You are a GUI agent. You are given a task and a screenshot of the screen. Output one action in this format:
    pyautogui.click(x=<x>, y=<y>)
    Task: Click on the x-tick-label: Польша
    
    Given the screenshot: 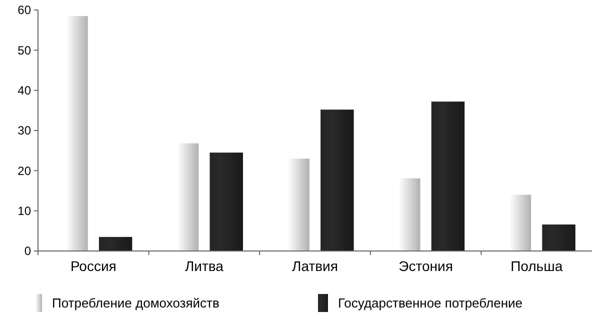 What is the action you would take?
    pyautogui.click(x=536, y=266)
    